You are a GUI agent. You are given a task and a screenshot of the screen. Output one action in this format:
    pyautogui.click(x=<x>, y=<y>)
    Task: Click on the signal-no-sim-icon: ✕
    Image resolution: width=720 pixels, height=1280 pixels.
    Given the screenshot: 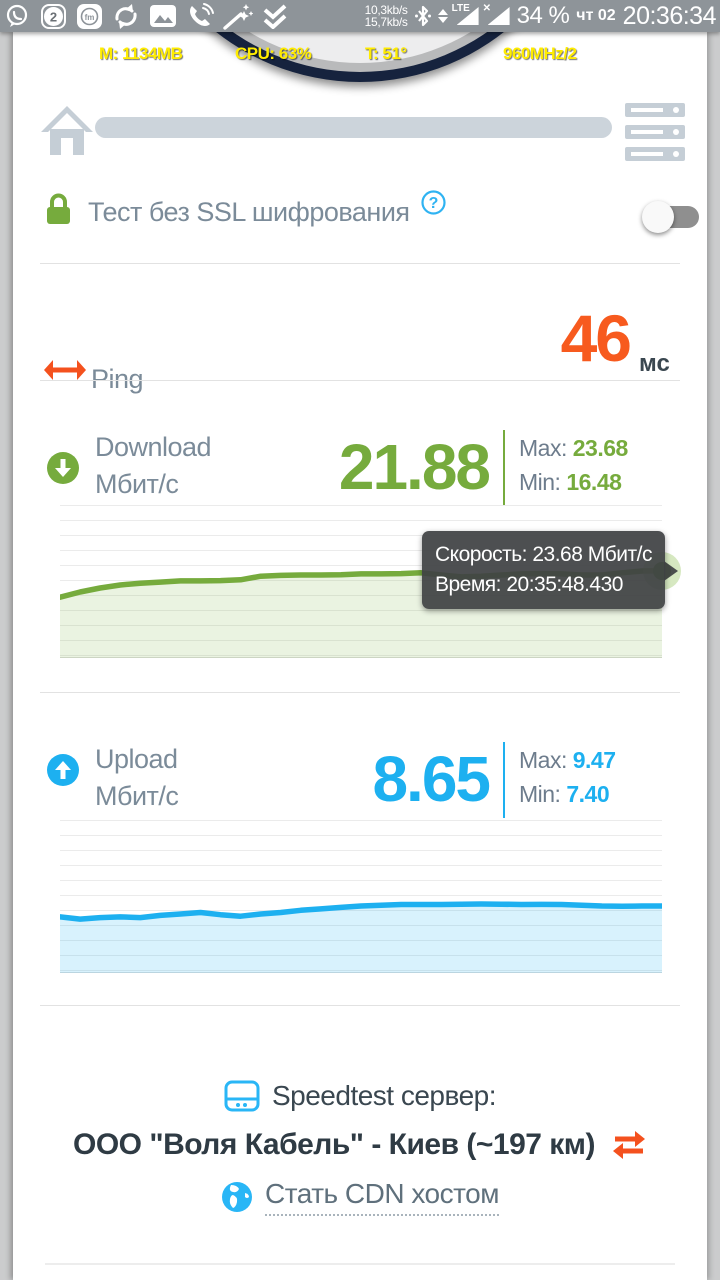 What is the action you would take?
    pyautogui.click(x=496, y=15)
    